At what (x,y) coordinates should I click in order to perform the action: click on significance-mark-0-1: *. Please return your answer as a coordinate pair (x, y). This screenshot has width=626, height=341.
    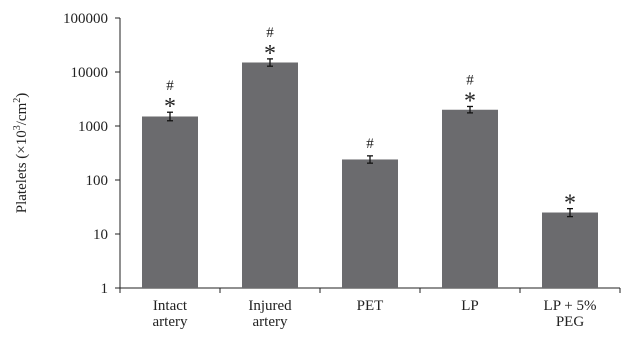
    Looking at the image, I should click on (170, 107).